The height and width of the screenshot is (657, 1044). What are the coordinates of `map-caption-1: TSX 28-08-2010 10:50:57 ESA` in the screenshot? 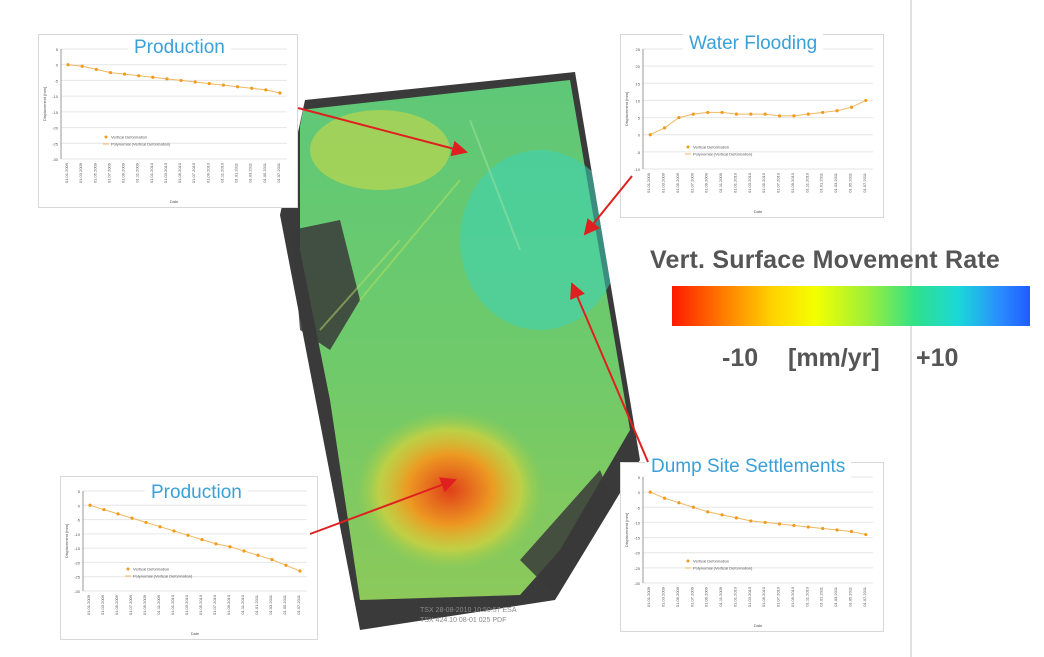 It's located at (468, 610).